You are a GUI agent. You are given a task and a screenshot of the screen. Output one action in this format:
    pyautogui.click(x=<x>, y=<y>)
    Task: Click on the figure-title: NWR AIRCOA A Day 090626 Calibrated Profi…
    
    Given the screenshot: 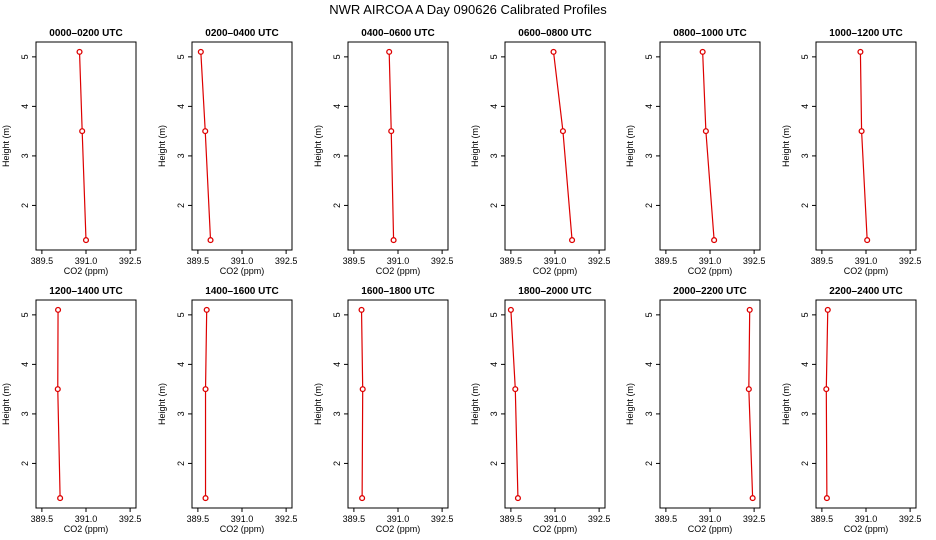 What is the action you would take?
    pyautogui.click(x=468, y=9)
    